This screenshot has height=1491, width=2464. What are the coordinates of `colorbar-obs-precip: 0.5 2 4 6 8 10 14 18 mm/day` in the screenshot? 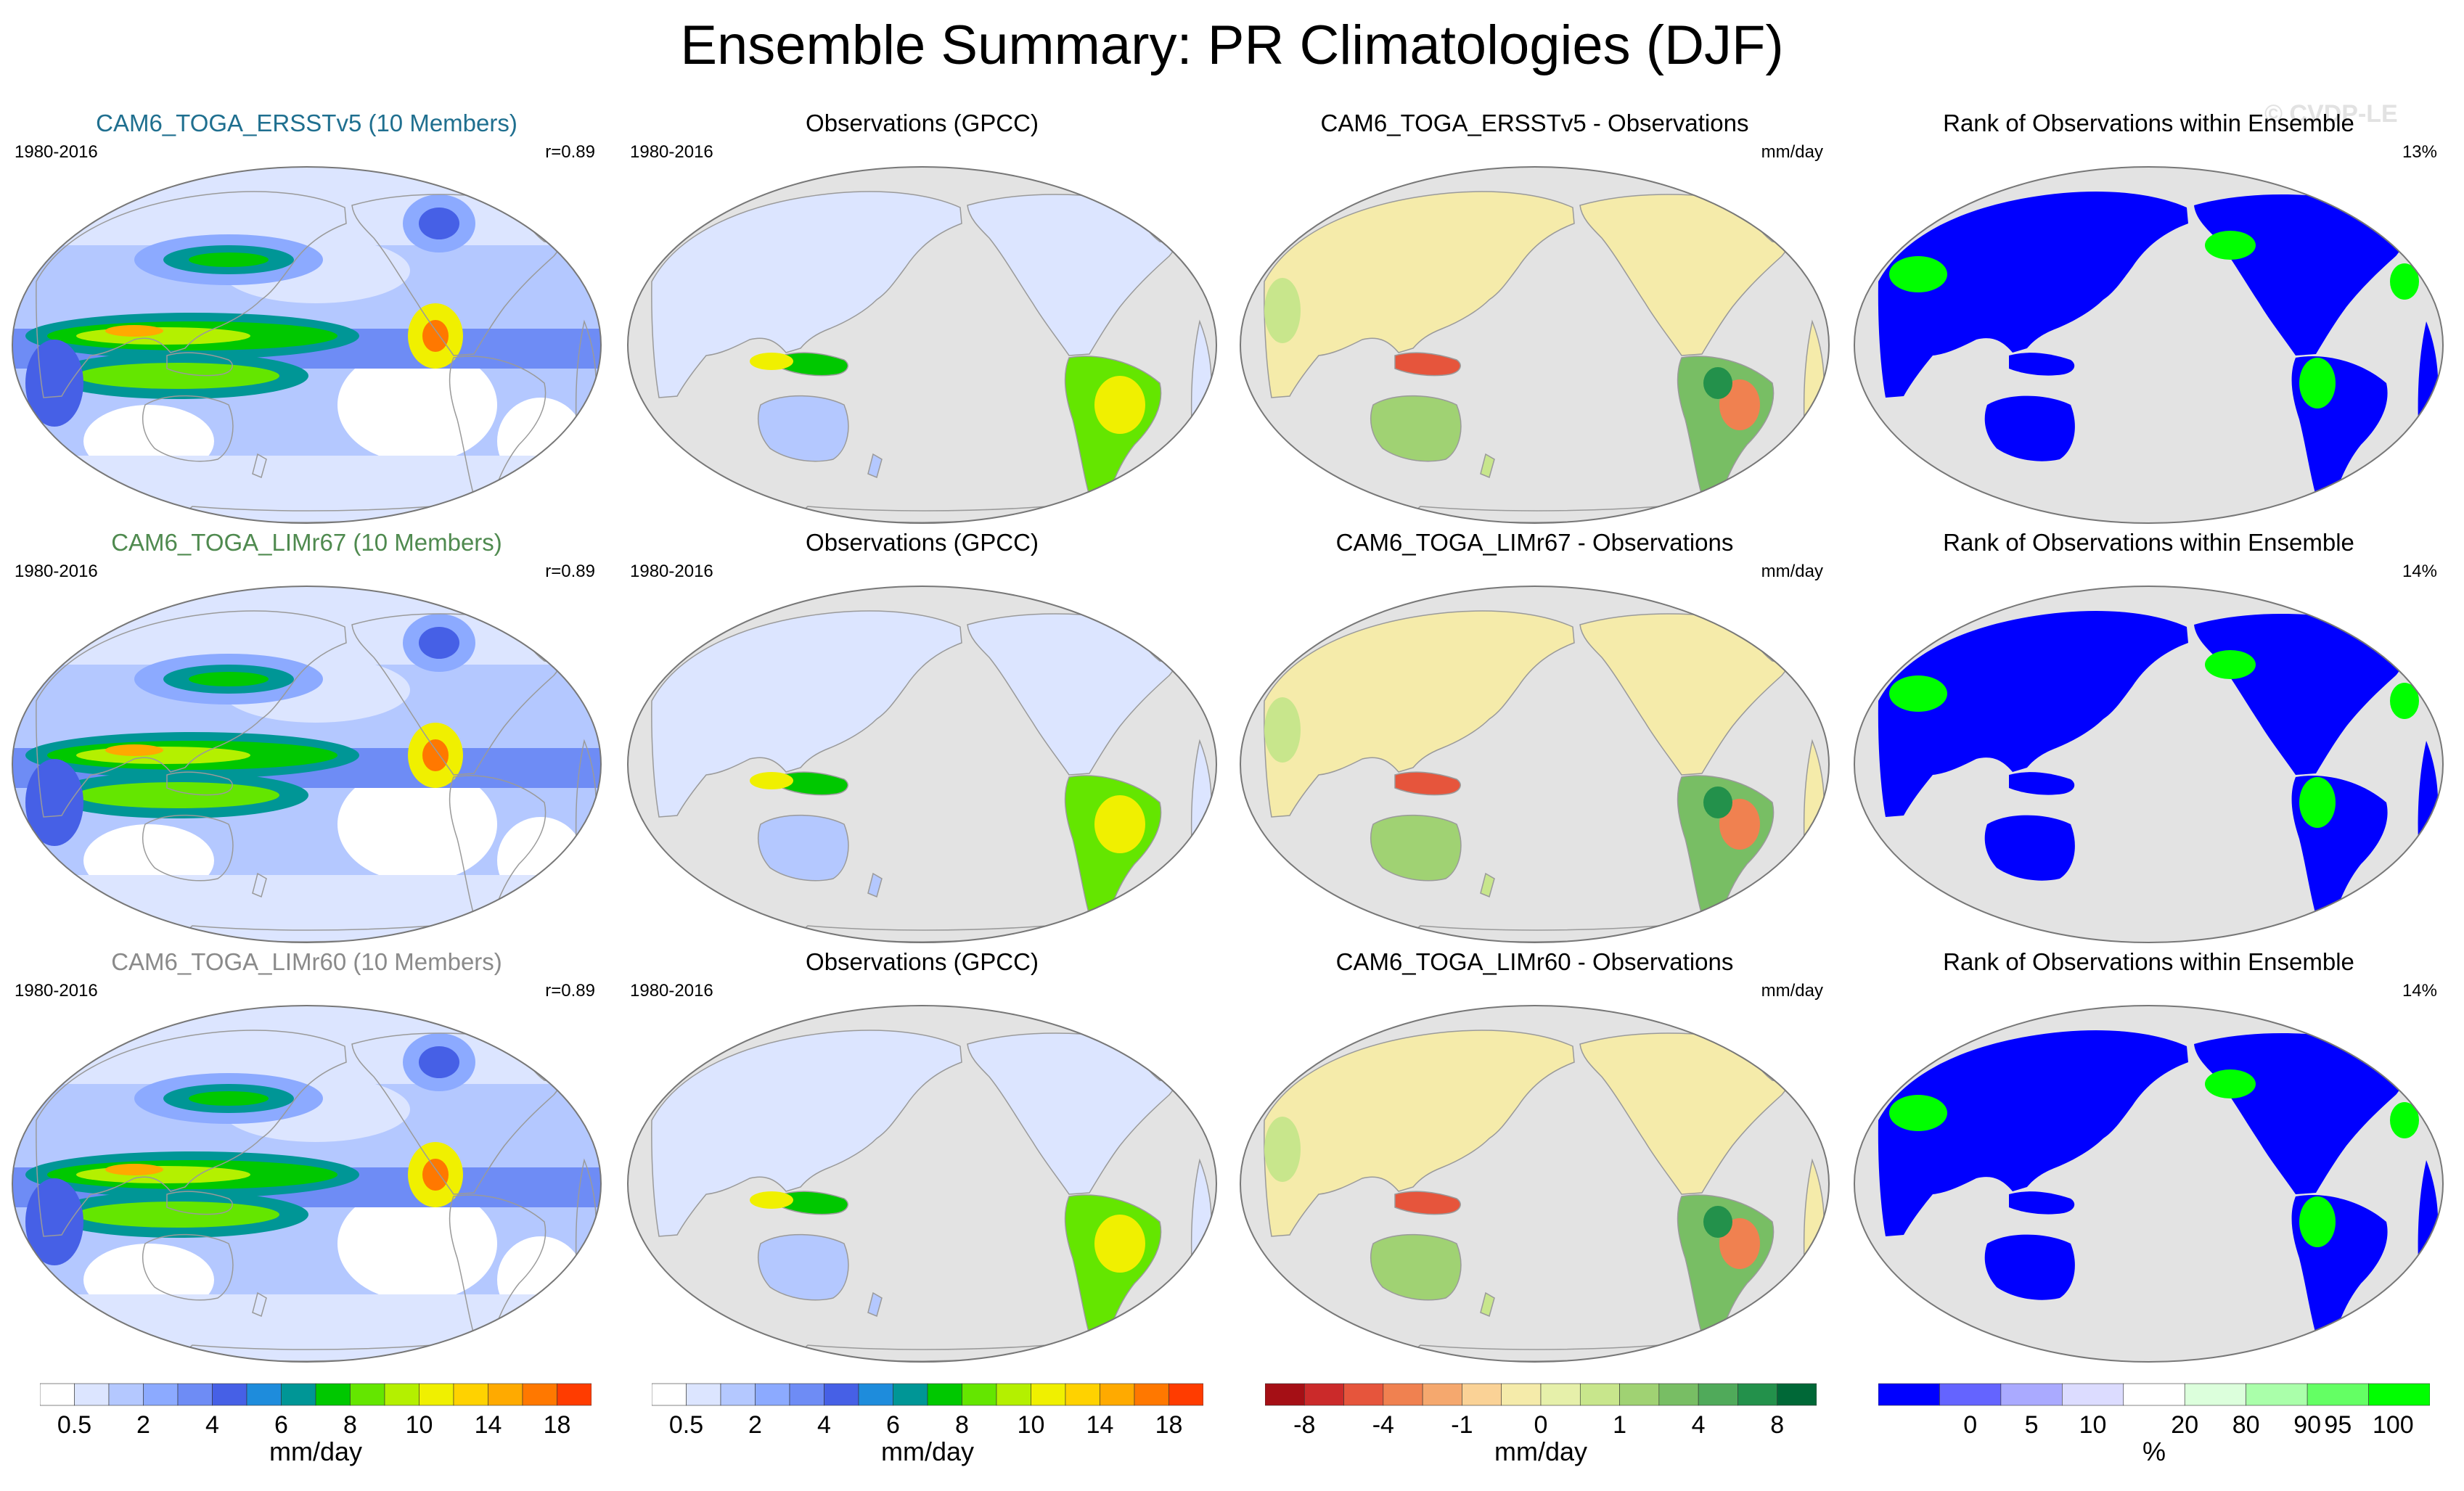 It's located at (927, 1436).